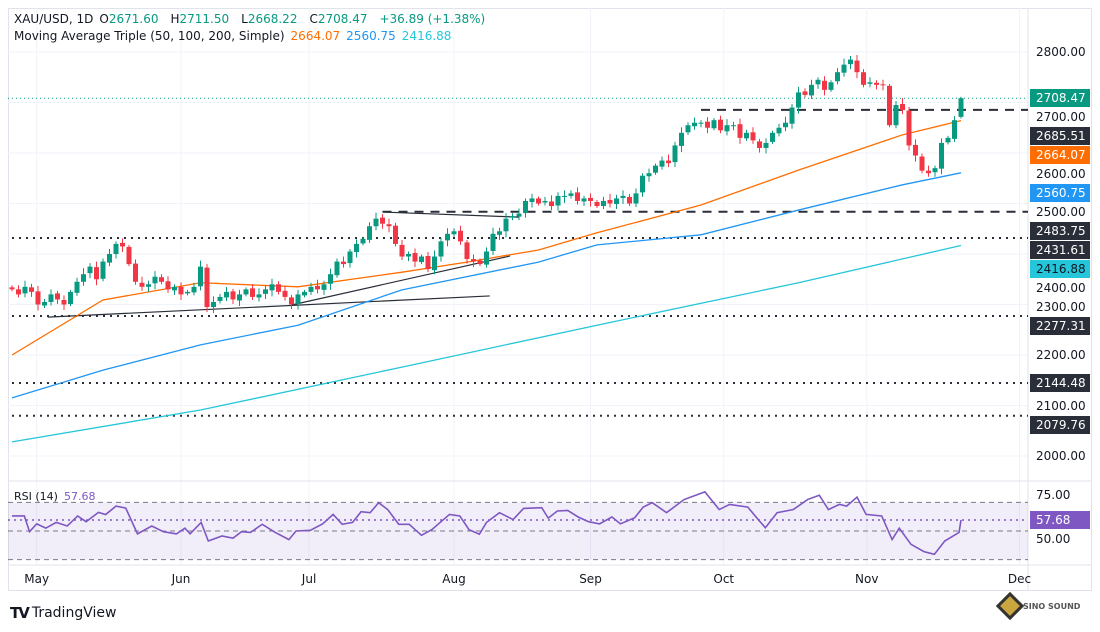 Image resolution: width=1100 pixels, height=632 pixels. I want to click on price-tick-label: 2400.00, so click(1061, 288).